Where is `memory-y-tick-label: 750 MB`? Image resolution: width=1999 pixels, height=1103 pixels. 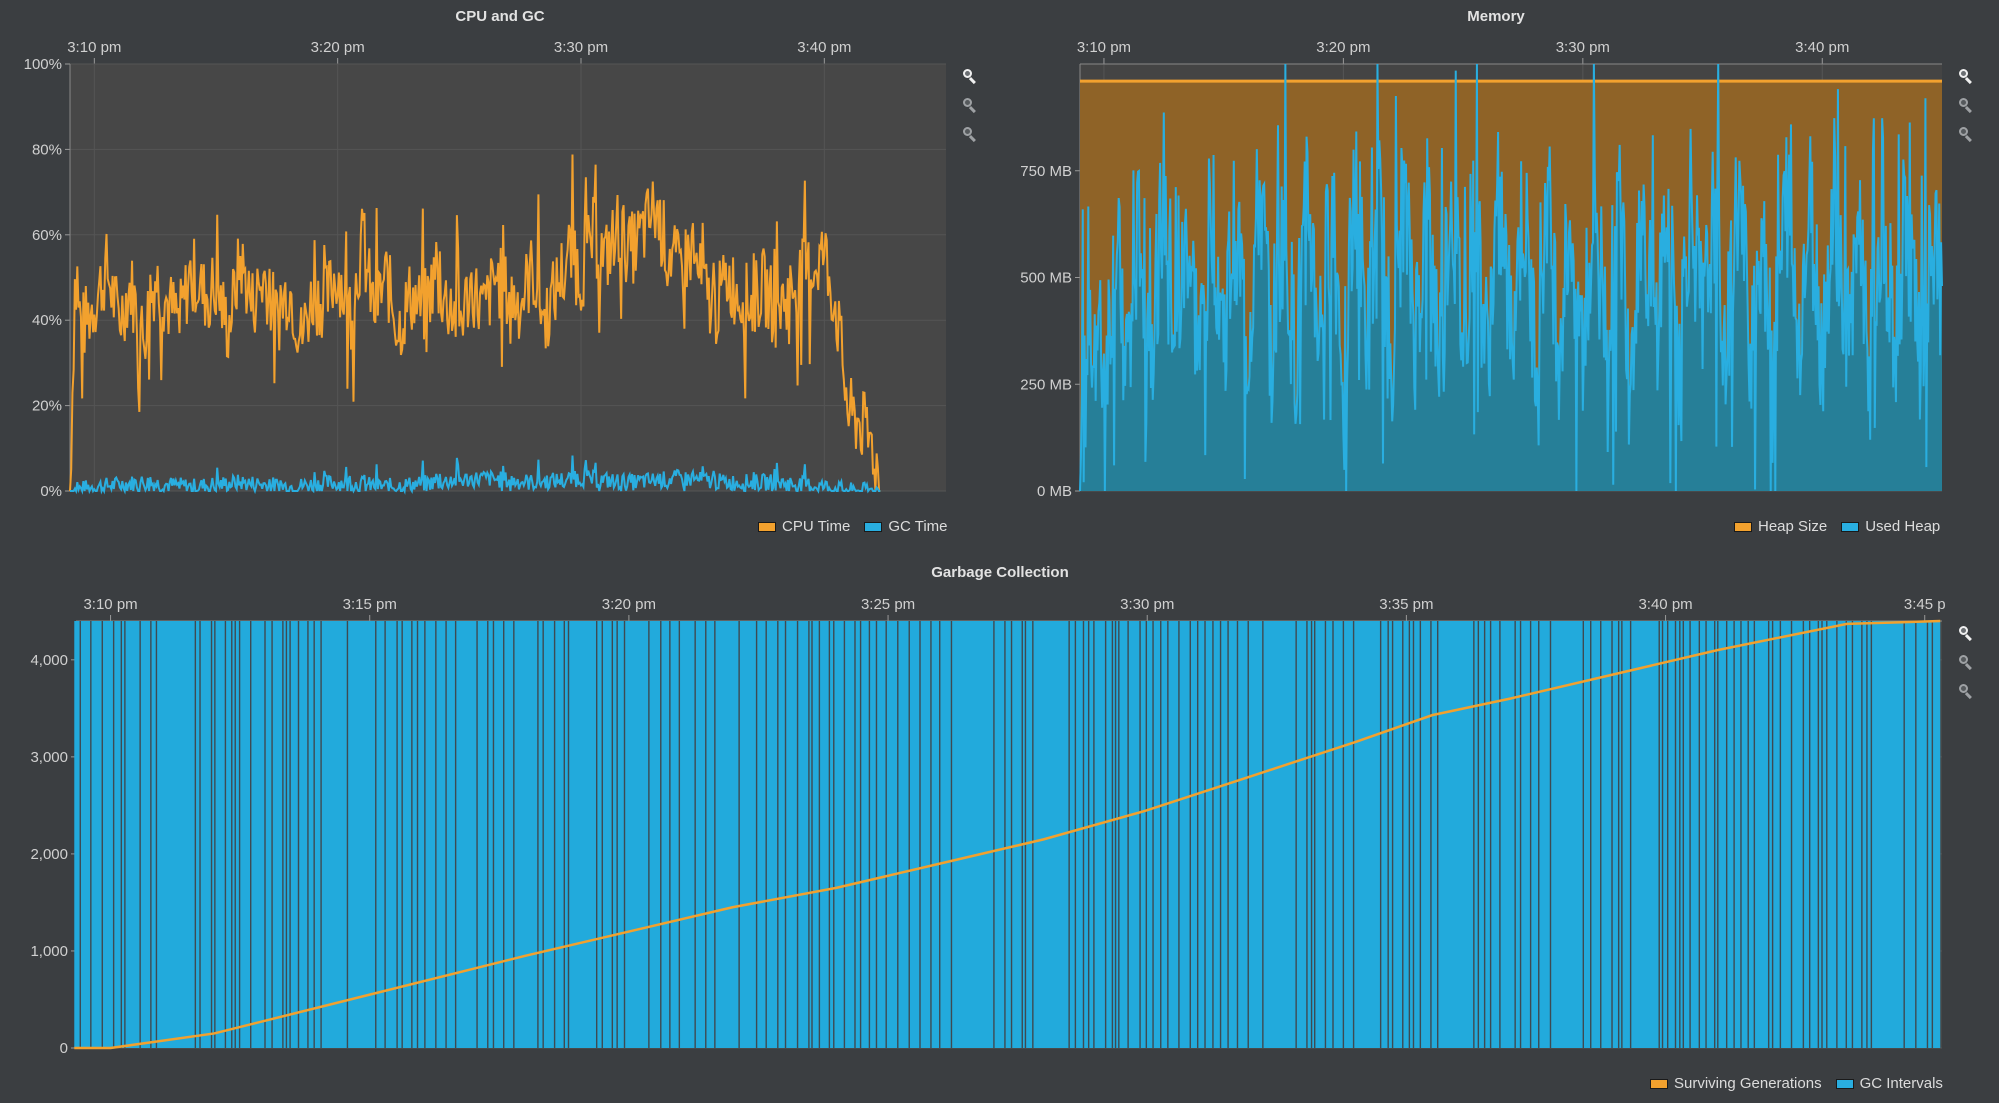 memory-y-tick-label: 750 MB is located at coordinates (1046, 171).